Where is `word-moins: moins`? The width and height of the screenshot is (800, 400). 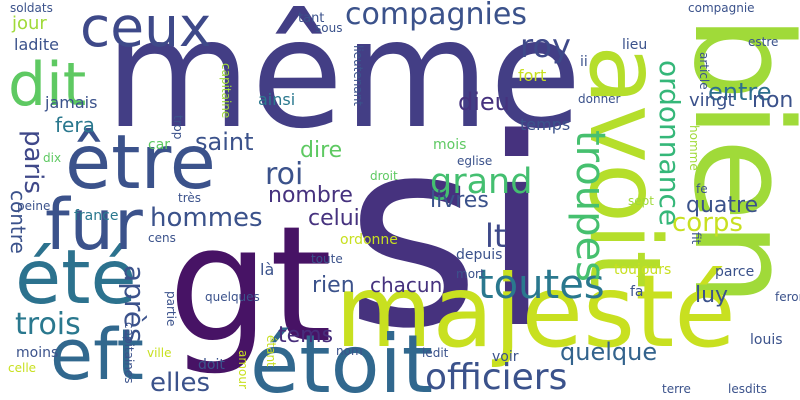 word-moins: moins is located at coordinates (37, 353).